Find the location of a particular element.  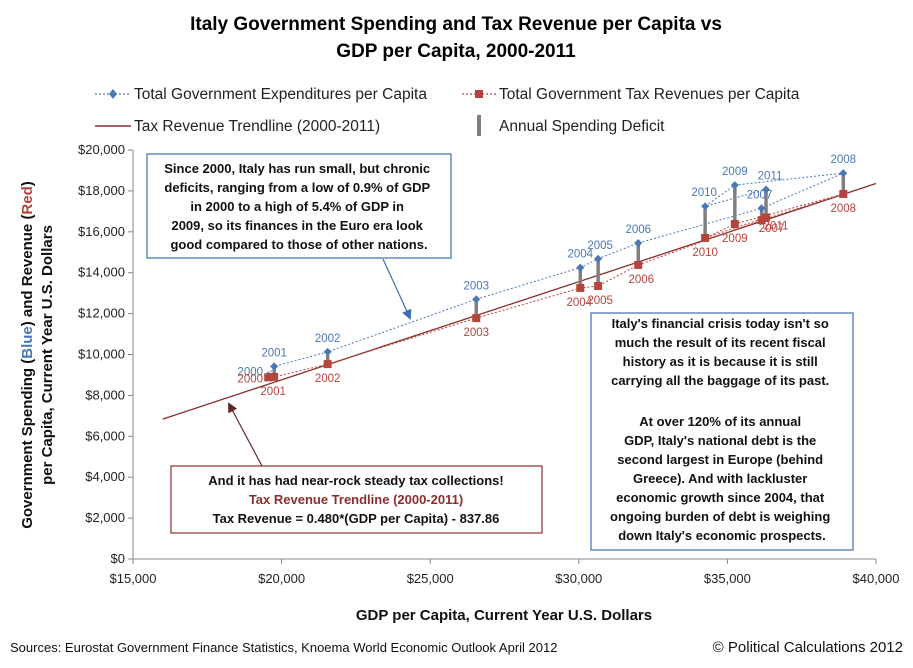

expenditure-label-2004: 2004 is located at coordinates (580, 255).